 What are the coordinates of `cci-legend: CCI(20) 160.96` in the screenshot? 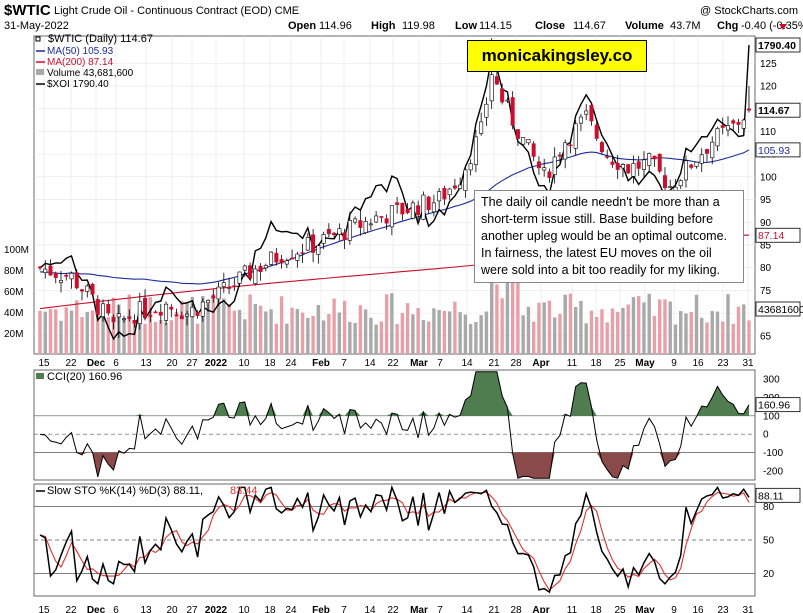 It's located at (84, 377).